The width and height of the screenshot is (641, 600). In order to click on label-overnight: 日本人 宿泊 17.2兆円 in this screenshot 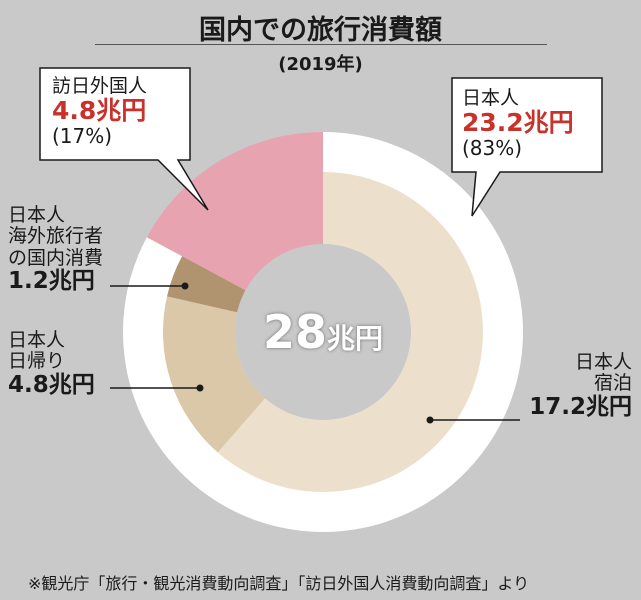, I will do `click(576, 385)`.